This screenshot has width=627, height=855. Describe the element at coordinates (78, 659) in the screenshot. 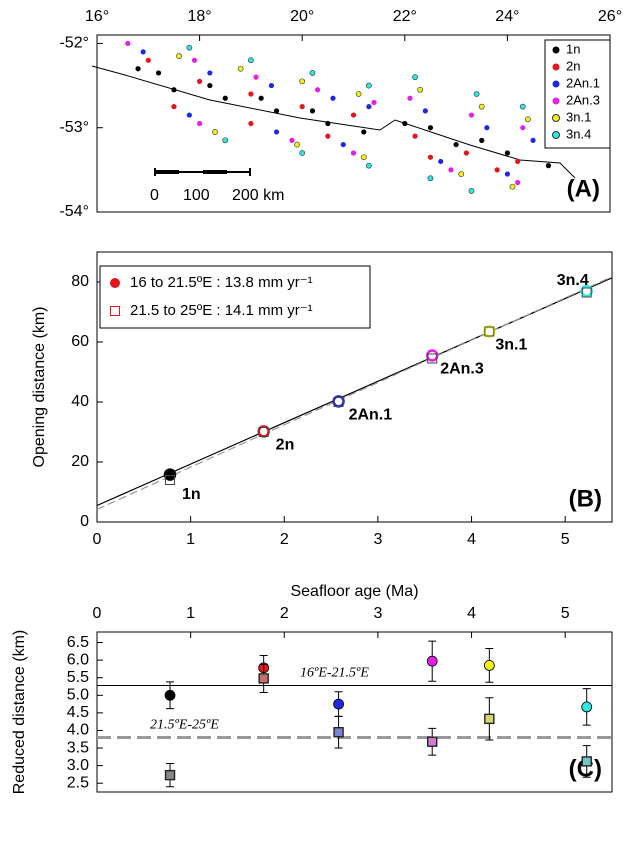

I see `y-tick-label: 6.0` at that location.